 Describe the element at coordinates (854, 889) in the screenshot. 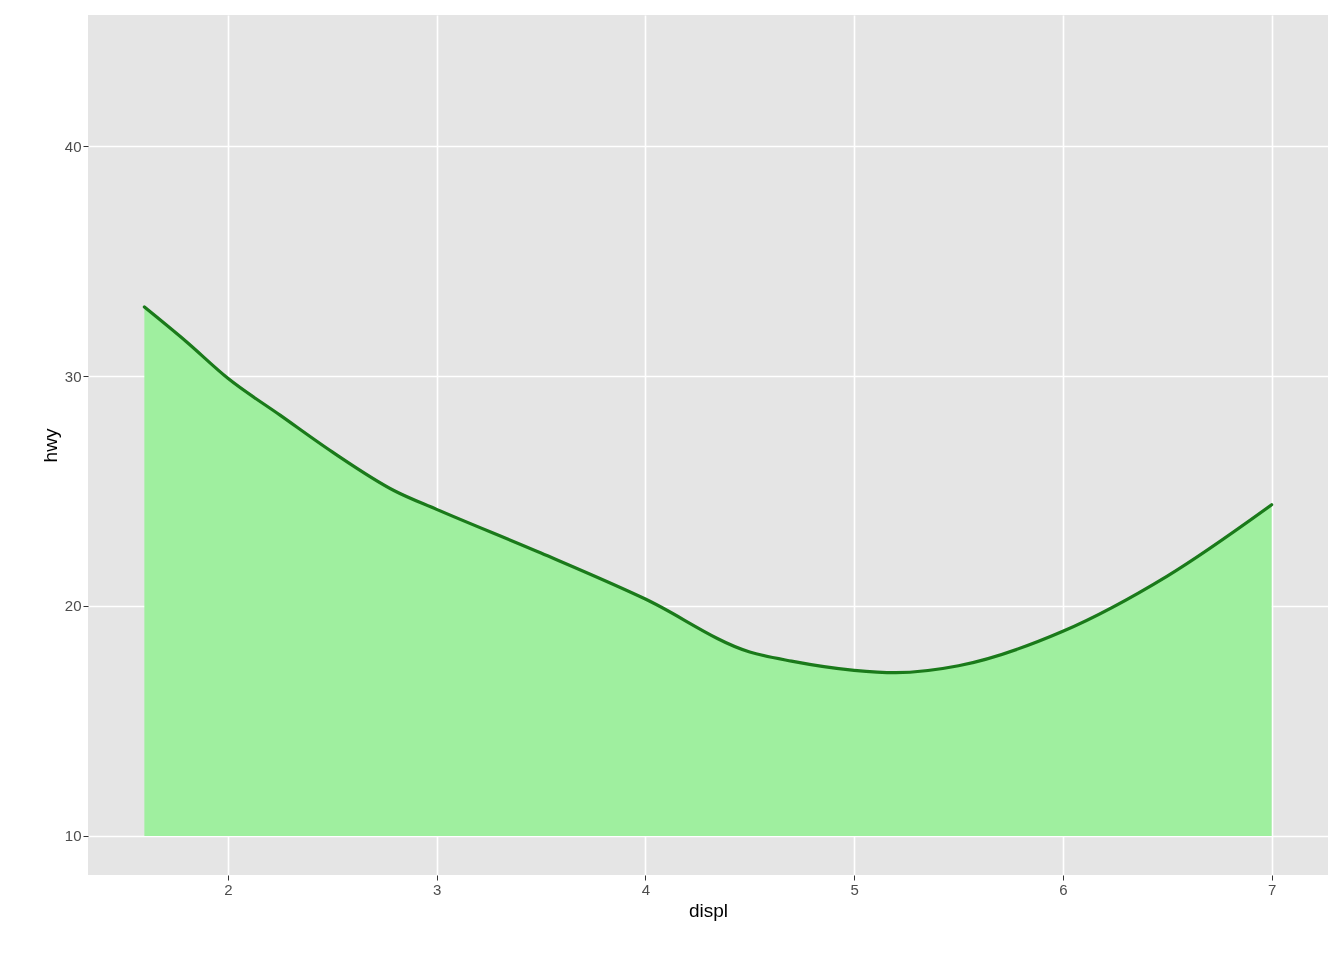

I see `x-tick-label: 5` at that location.